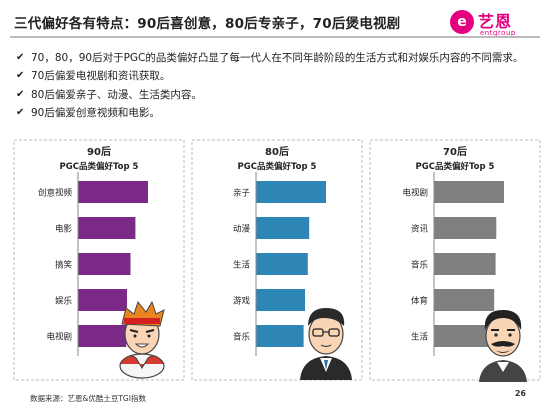 Image resolution: width=550 pixels, height=412 pixels. Describe the element at coordinates (462, 22) in the screenshot. I see `logo-mark-icon: e` at that location.